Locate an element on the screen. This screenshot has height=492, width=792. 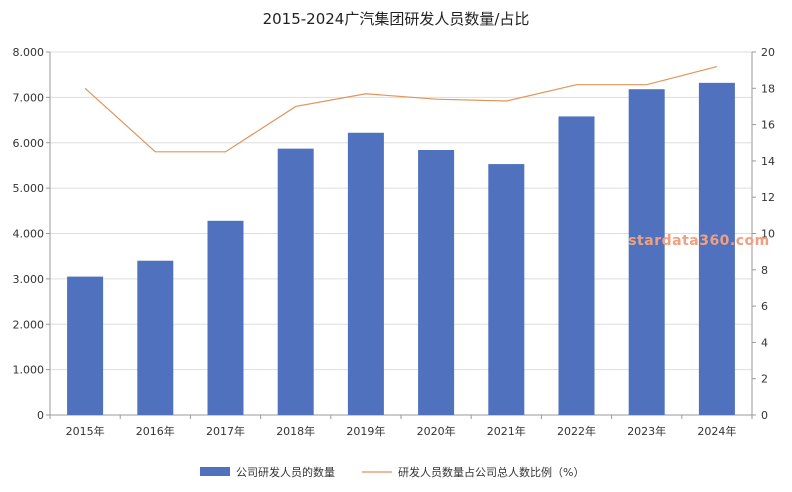
y-left-tick-label: 8.000 is located at coordinates (29, 52).